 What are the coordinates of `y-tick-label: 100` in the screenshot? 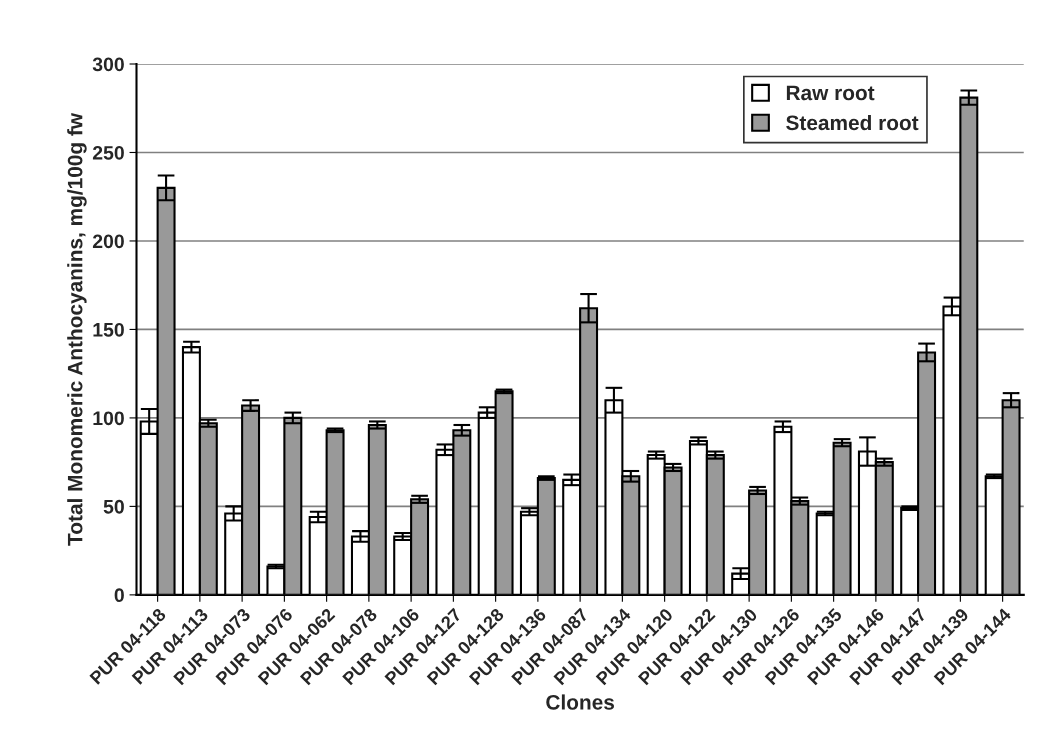 It's located at (108, 418).